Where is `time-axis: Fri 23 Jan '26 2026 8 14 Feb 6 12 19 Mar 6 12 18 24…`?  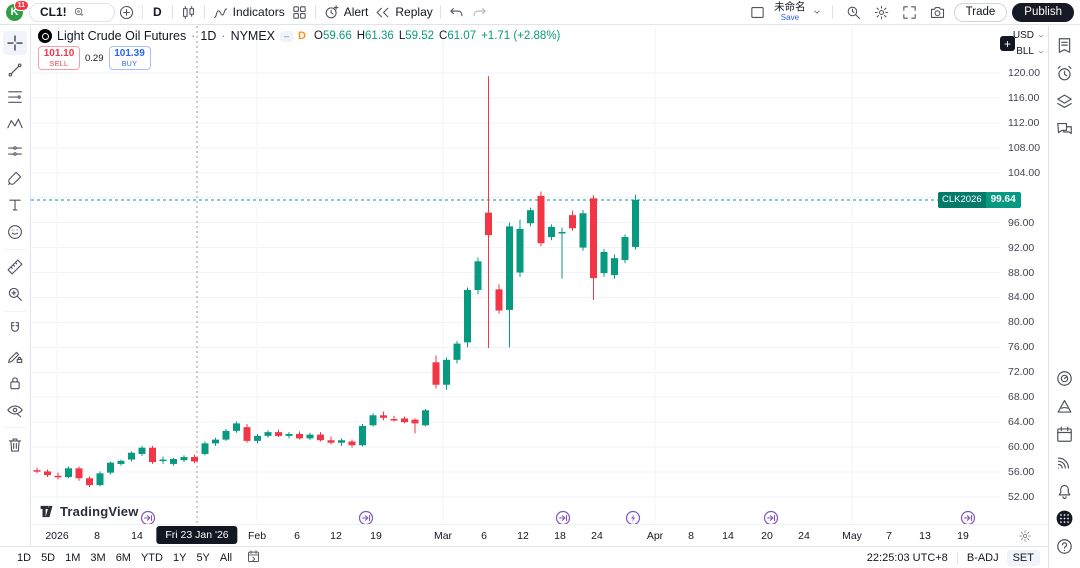 time-axis: Fri 23 Jan '26 2026 8 14 Feb 6 12 19 Mar 6 12 18 24… is located at coordinates (515, 535).